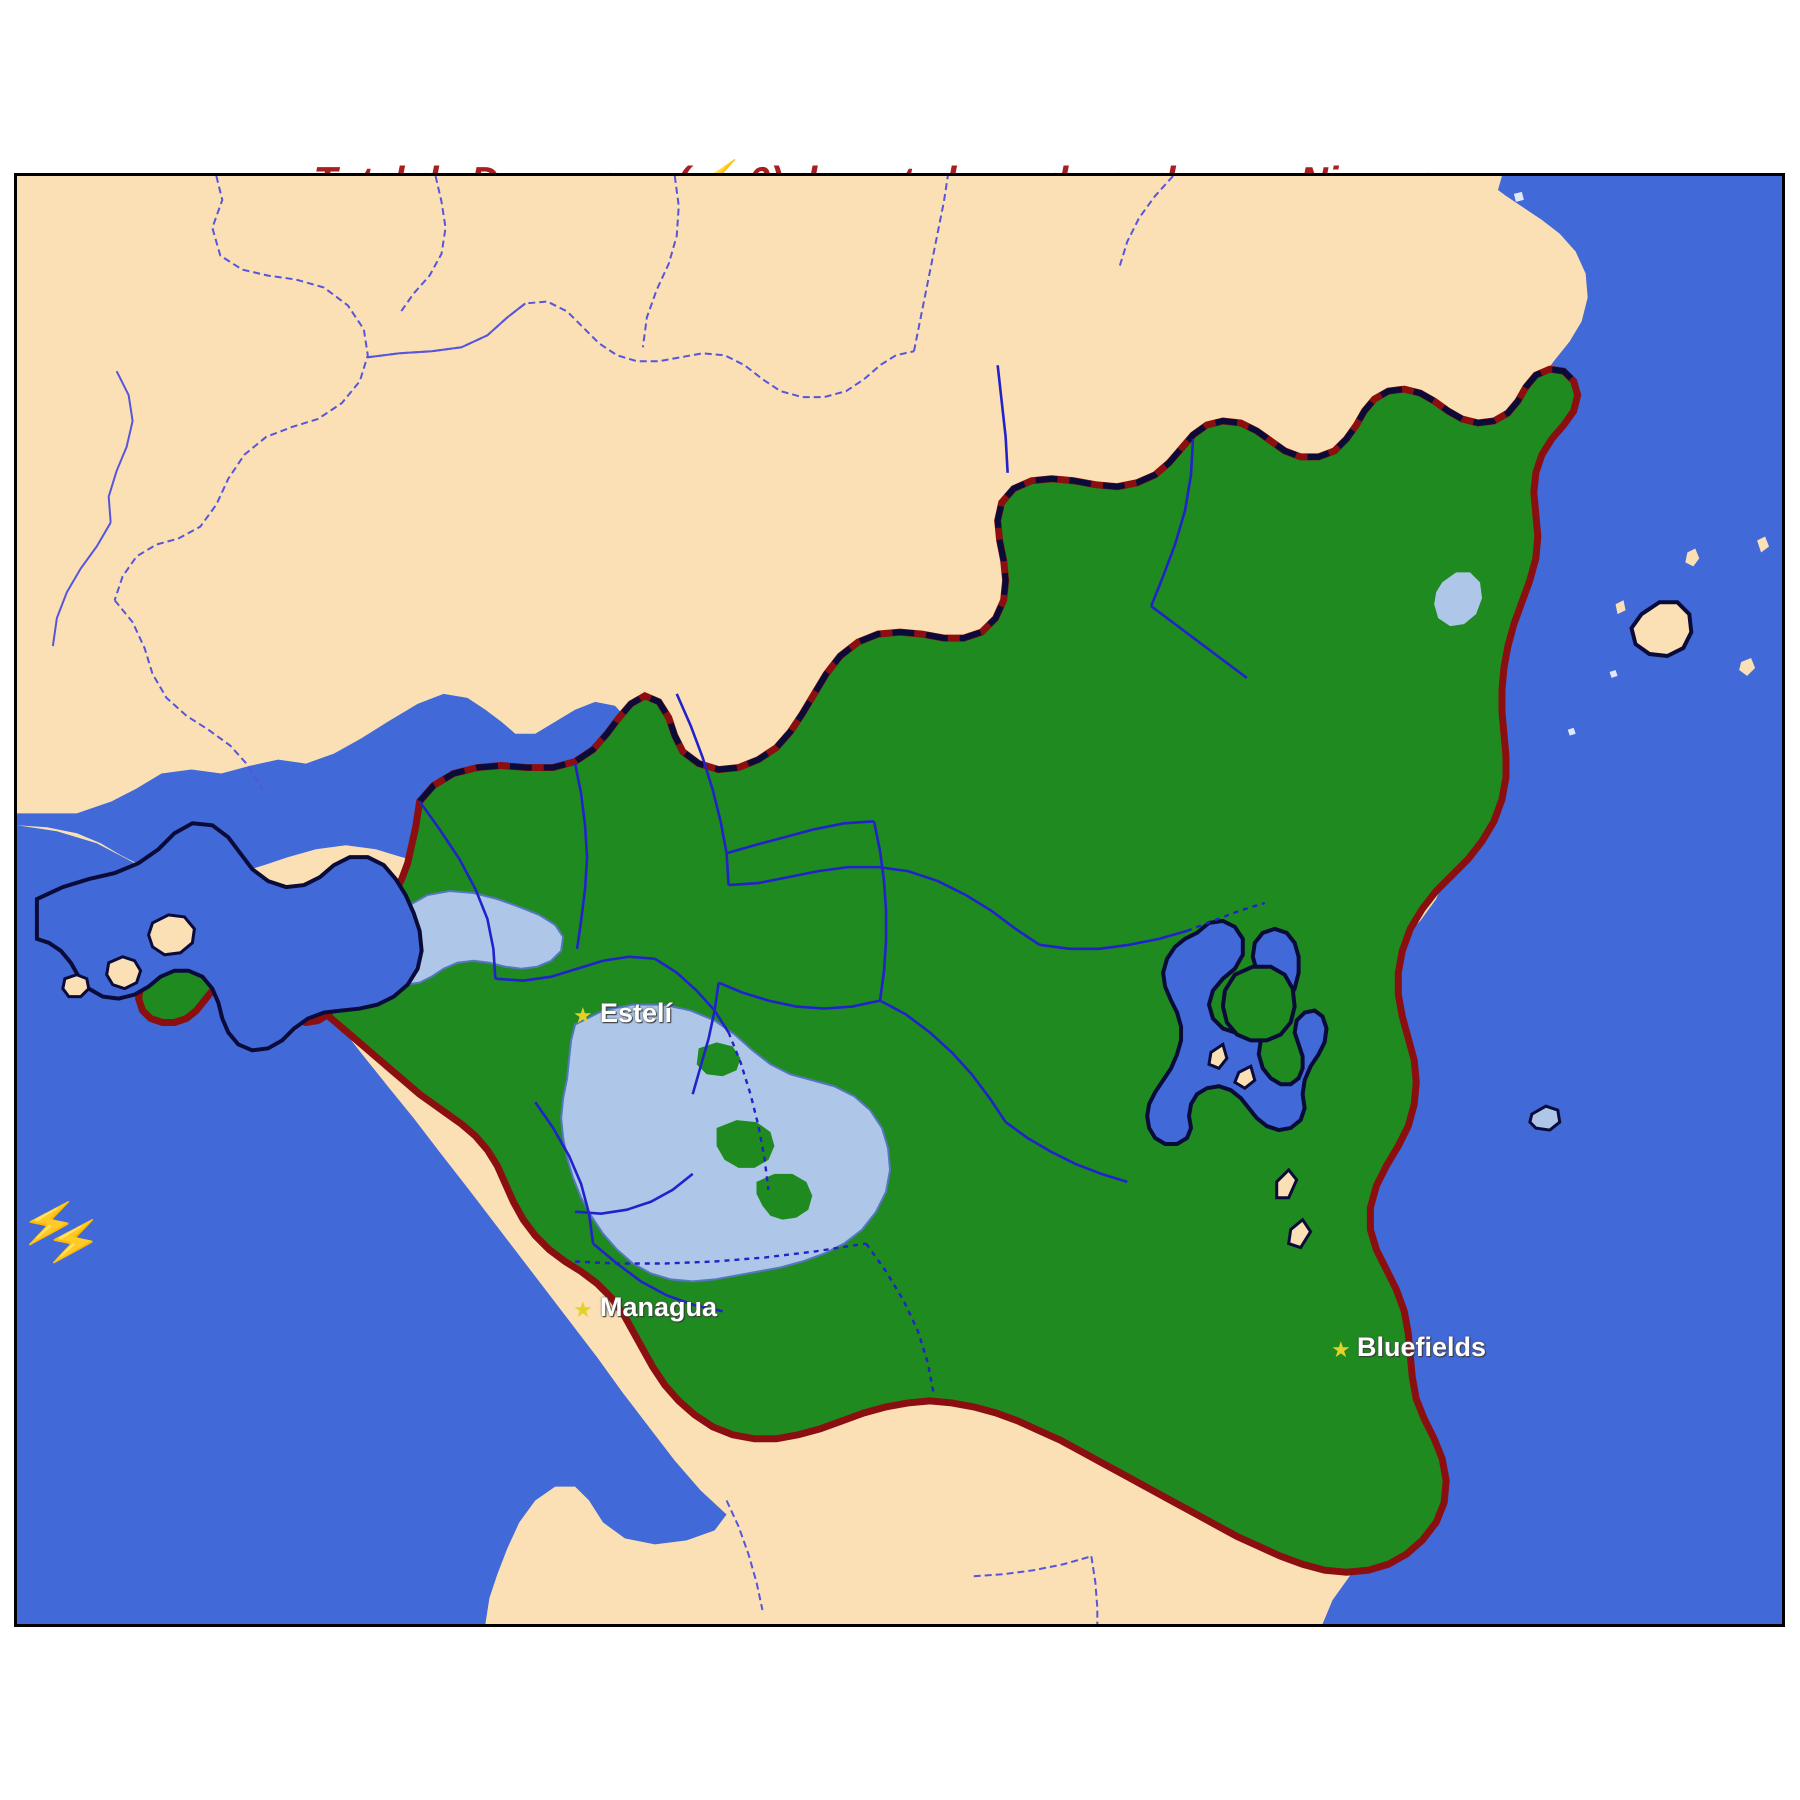 The image size is (1800, 1800). I want to click on fonseca-island-small, so click(76, 986).